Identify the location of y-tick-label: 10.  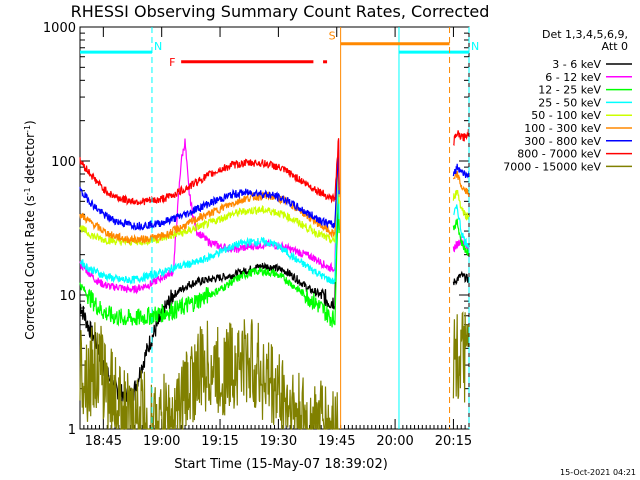
(67, 296).